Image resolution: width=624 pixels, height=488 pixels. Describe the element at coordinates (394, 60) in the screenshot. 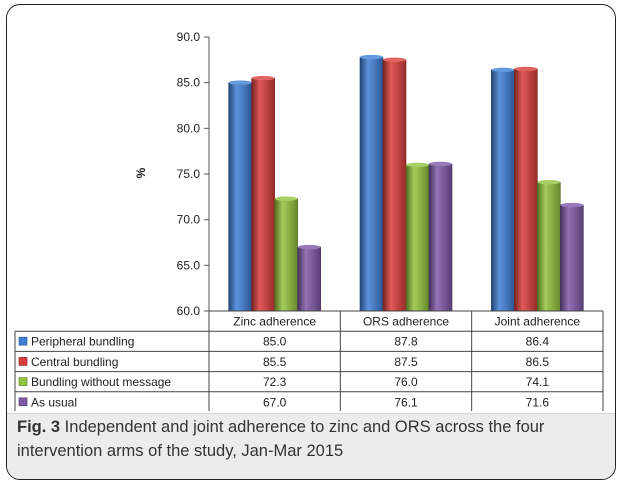

I see `bar-top-central-bundling-ors-adherence` at that location.